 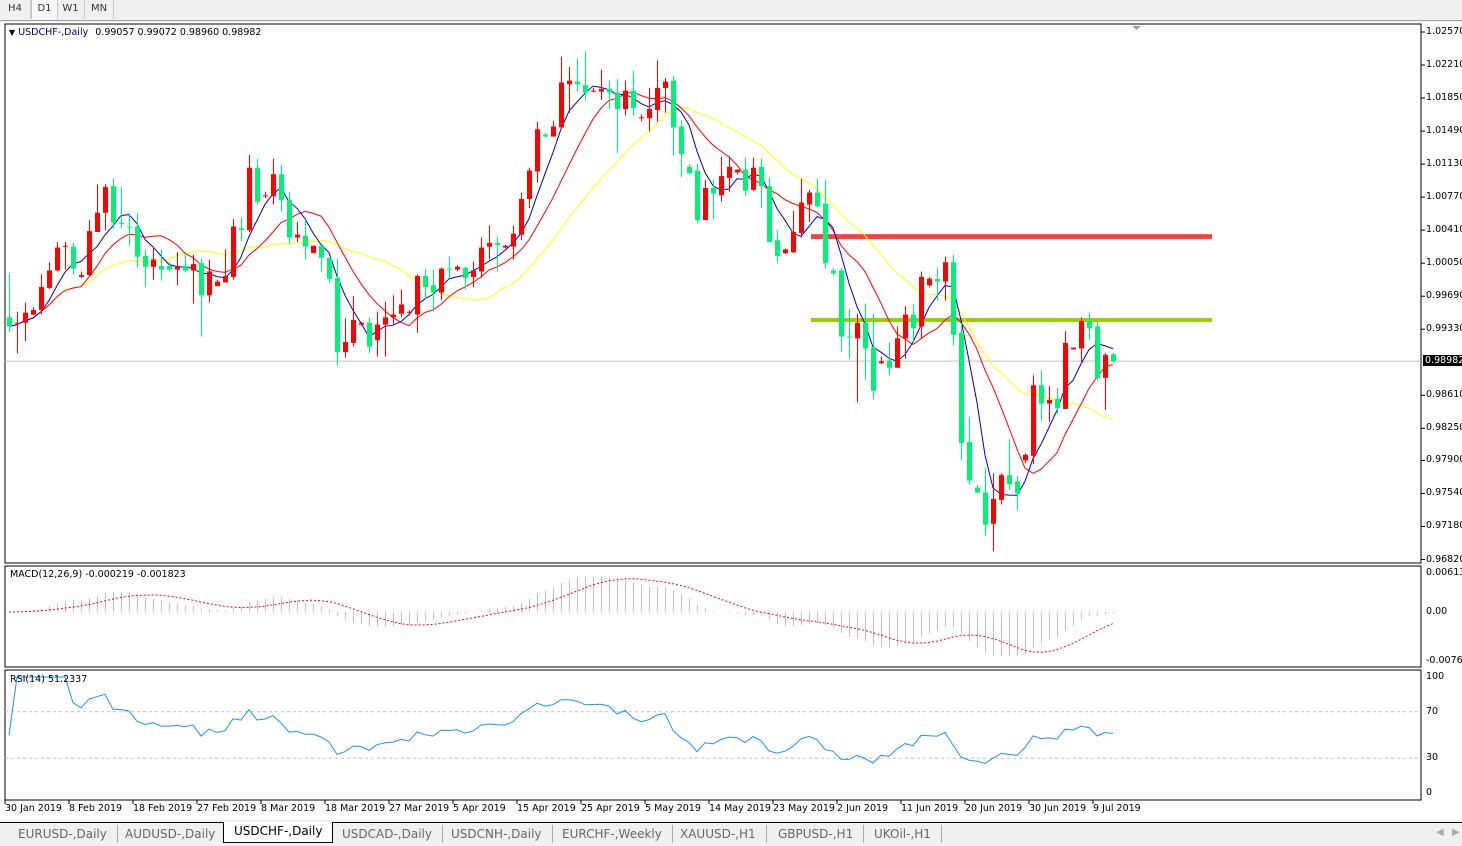 What do you see at coordinates (63, 834) in the screenshot?
I see `tab-eurusd-daily: EURUSD-,Daily` at bounding box center [63, 834].